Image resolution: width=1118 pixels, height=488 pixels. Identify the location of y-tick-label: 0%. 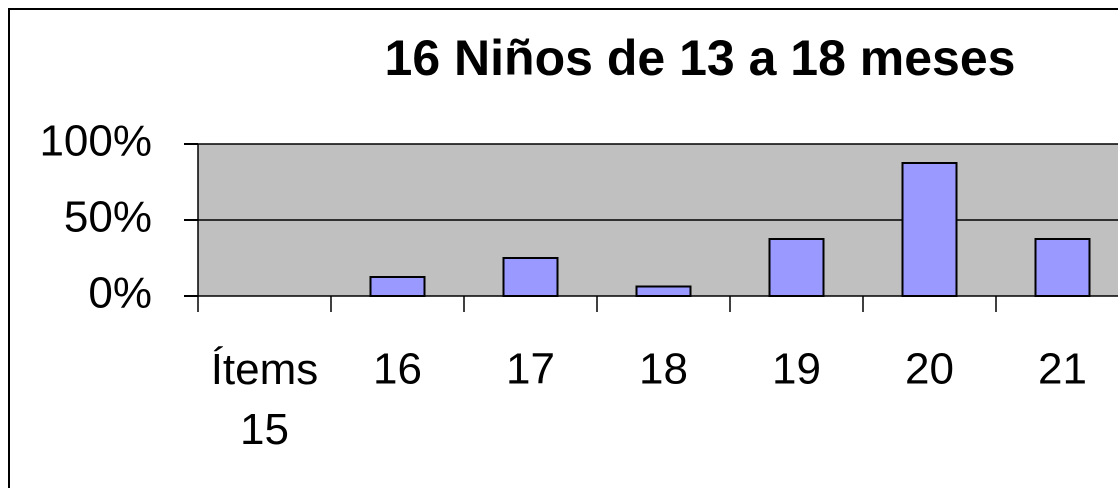
(120, 293).